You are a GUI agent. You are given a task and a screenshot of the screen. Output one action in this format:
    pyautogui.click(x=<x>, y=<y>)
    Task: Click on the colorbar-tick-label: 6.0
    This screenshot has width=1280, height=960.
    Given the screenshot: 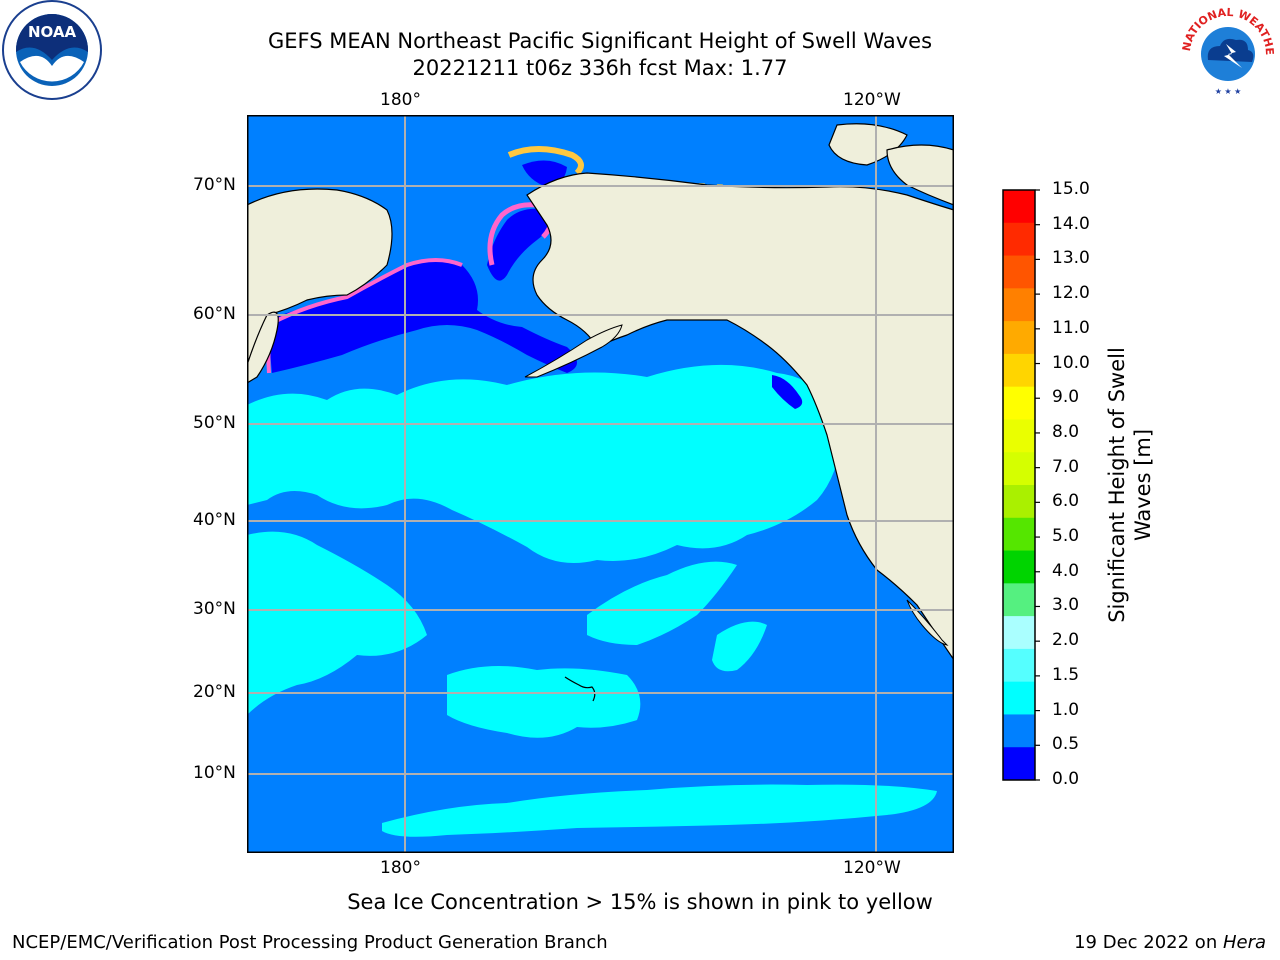 What is the action you would take?
    pyautogui.click(x=1066, y=501)
    